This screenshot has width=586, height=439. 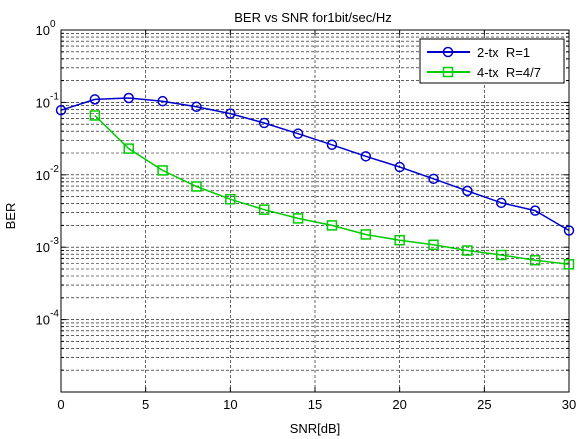 What do you see at coordinates (60, 404) in the screenshot?
I see `x-tick-label: 0` at bounding box center [60, 404].